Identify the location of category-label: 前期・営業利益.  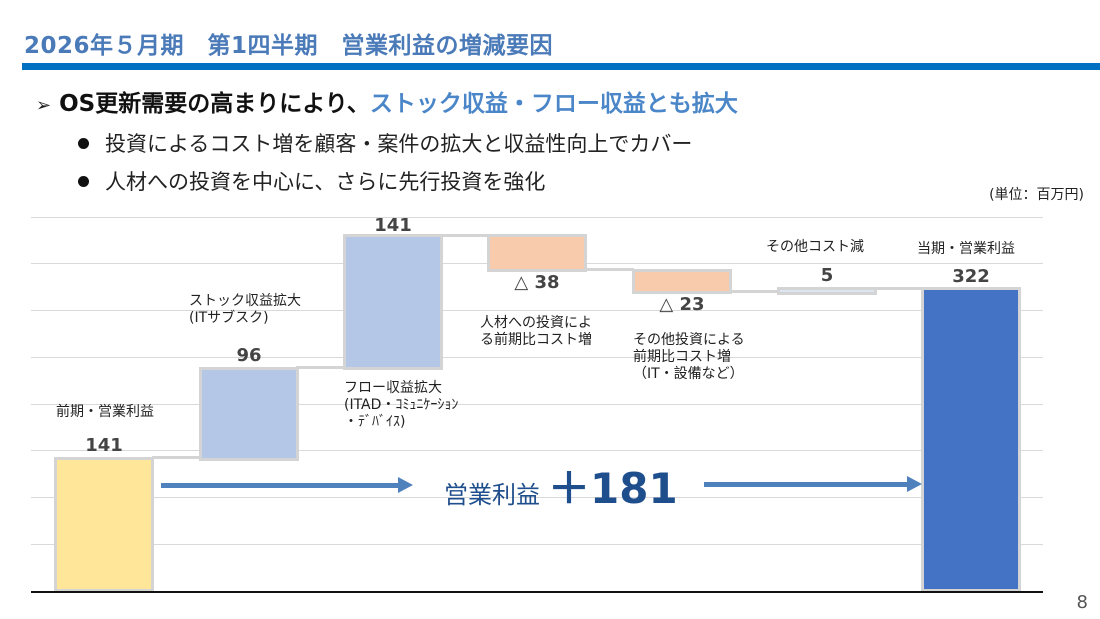
(105, 412).